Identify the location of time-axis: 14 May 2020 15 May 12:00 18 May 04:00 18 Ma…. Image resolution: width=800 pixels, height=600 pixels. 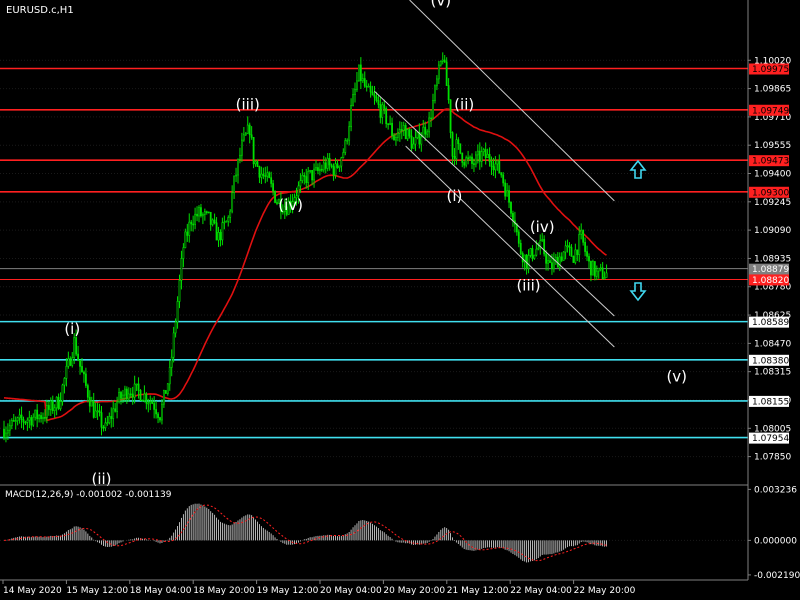
(374, 587).